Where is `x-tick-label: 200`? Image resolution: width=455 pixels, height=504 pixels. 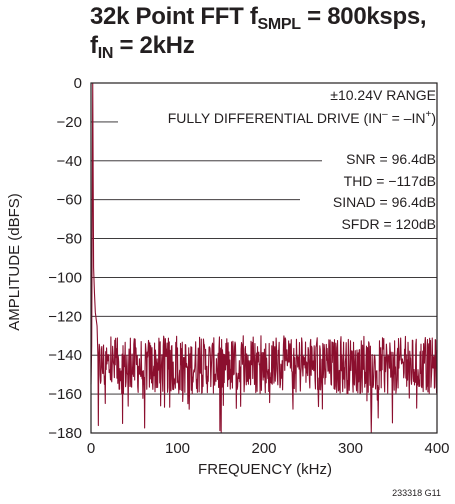 x-tick-label: 200 is located at coordinates (263, 448).